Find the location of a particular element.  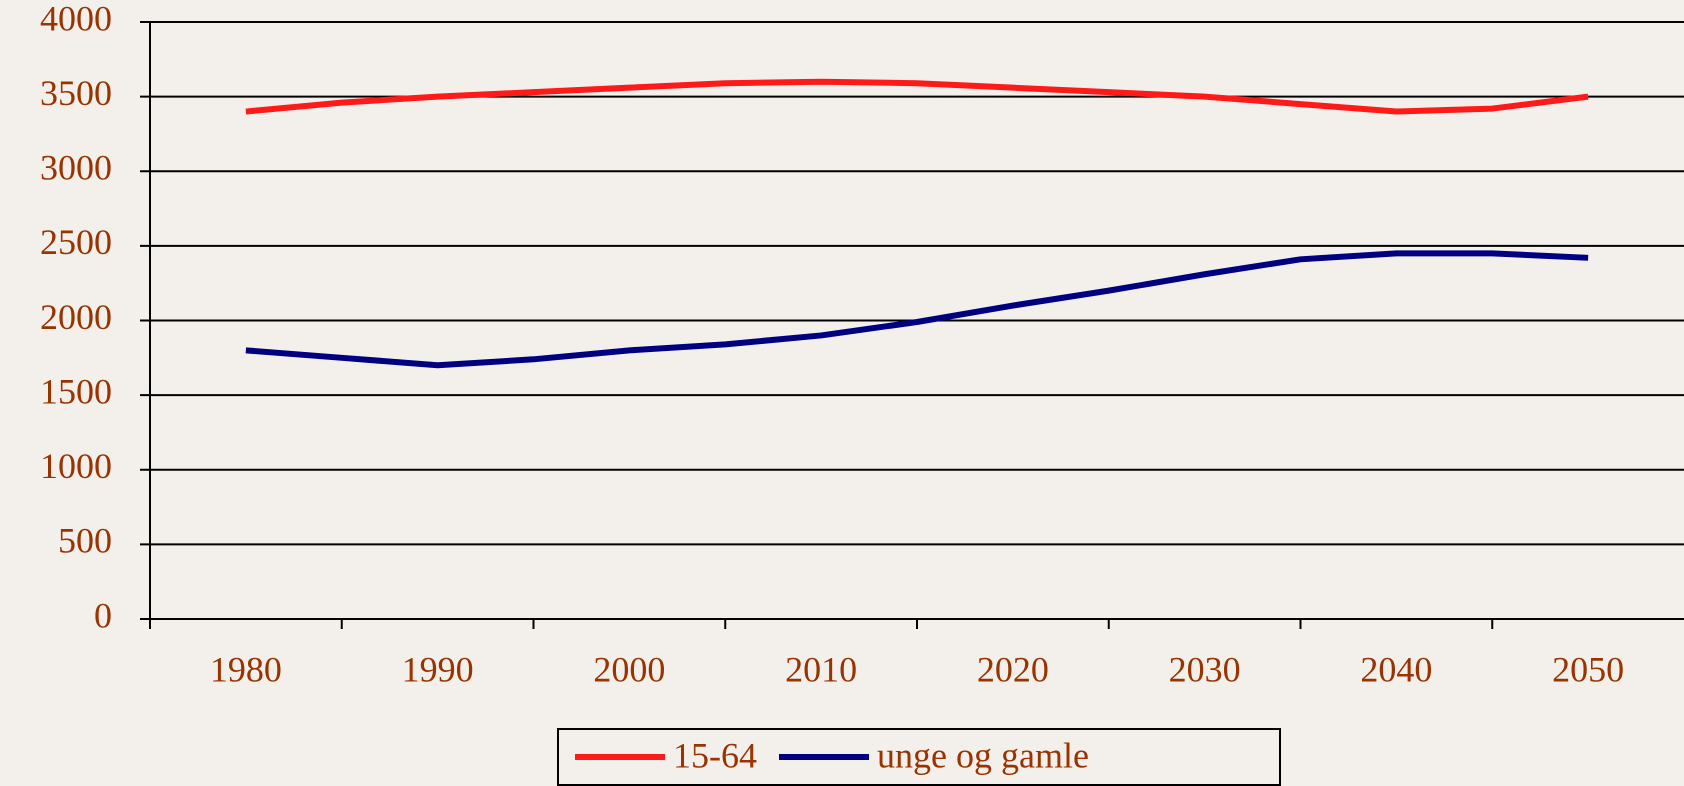

y-tick-label: 500 is located at coordinates (85, 541).